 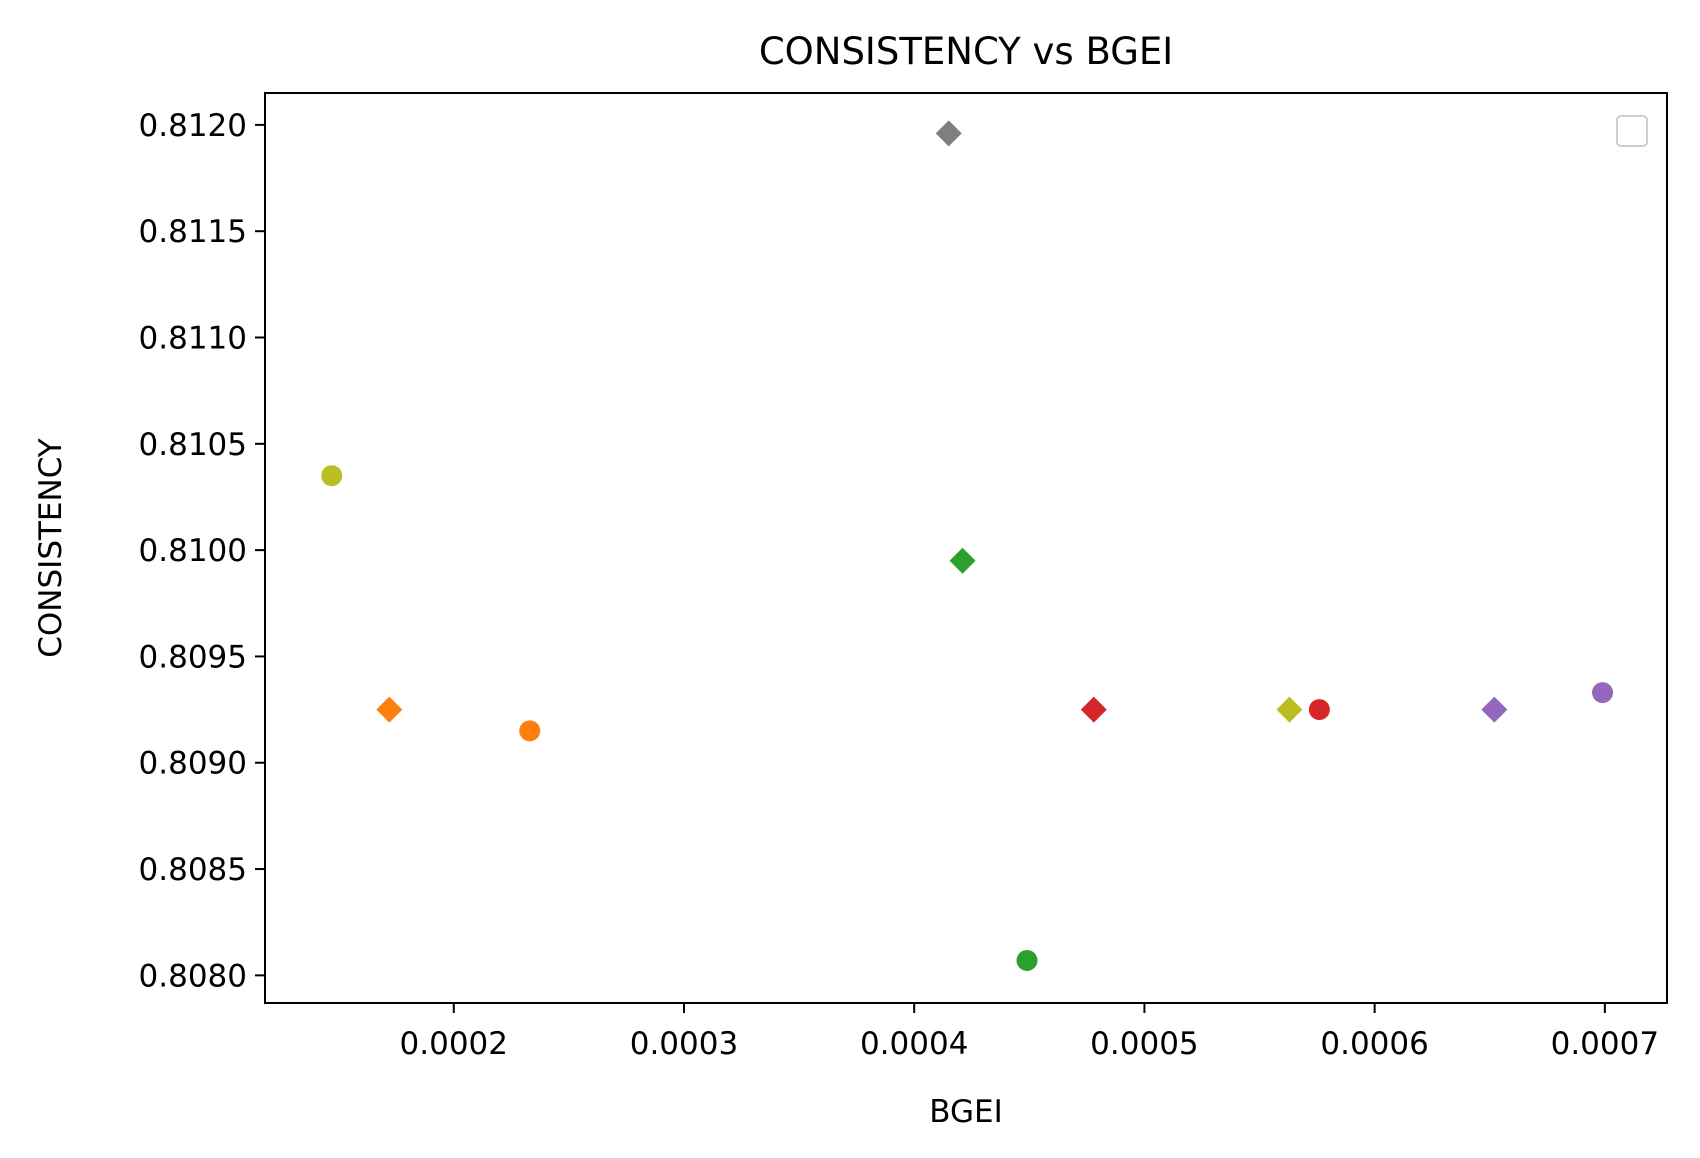 I want to click on y-tick-label: 0.8120, so click(x=193, y=126).